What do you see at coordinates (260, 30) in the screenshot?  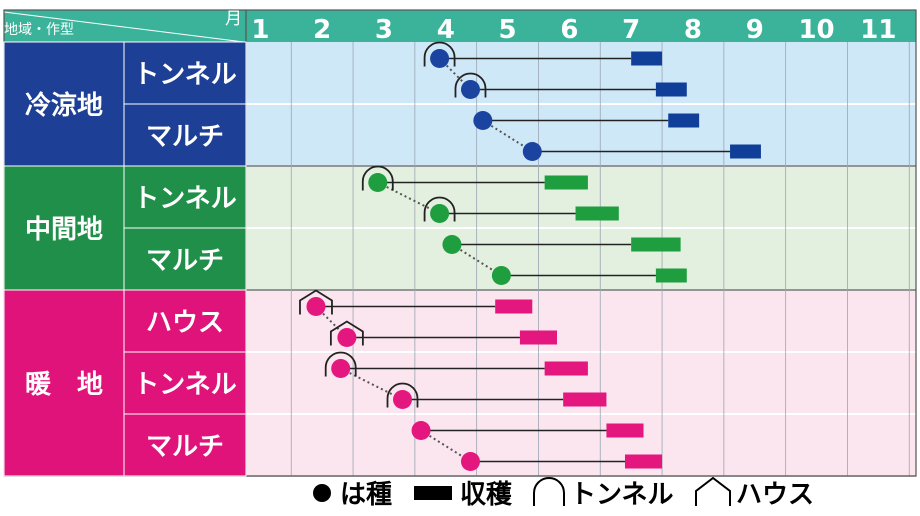 I see `month-tick-label: 1` at bounding box center [260, 30].